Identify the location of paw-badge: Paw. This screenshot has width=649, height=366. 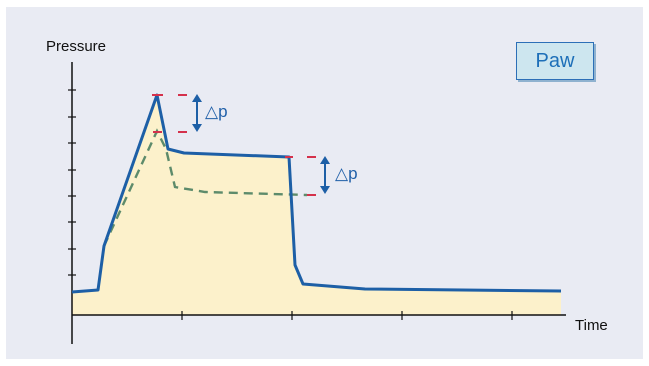
(555, 61).